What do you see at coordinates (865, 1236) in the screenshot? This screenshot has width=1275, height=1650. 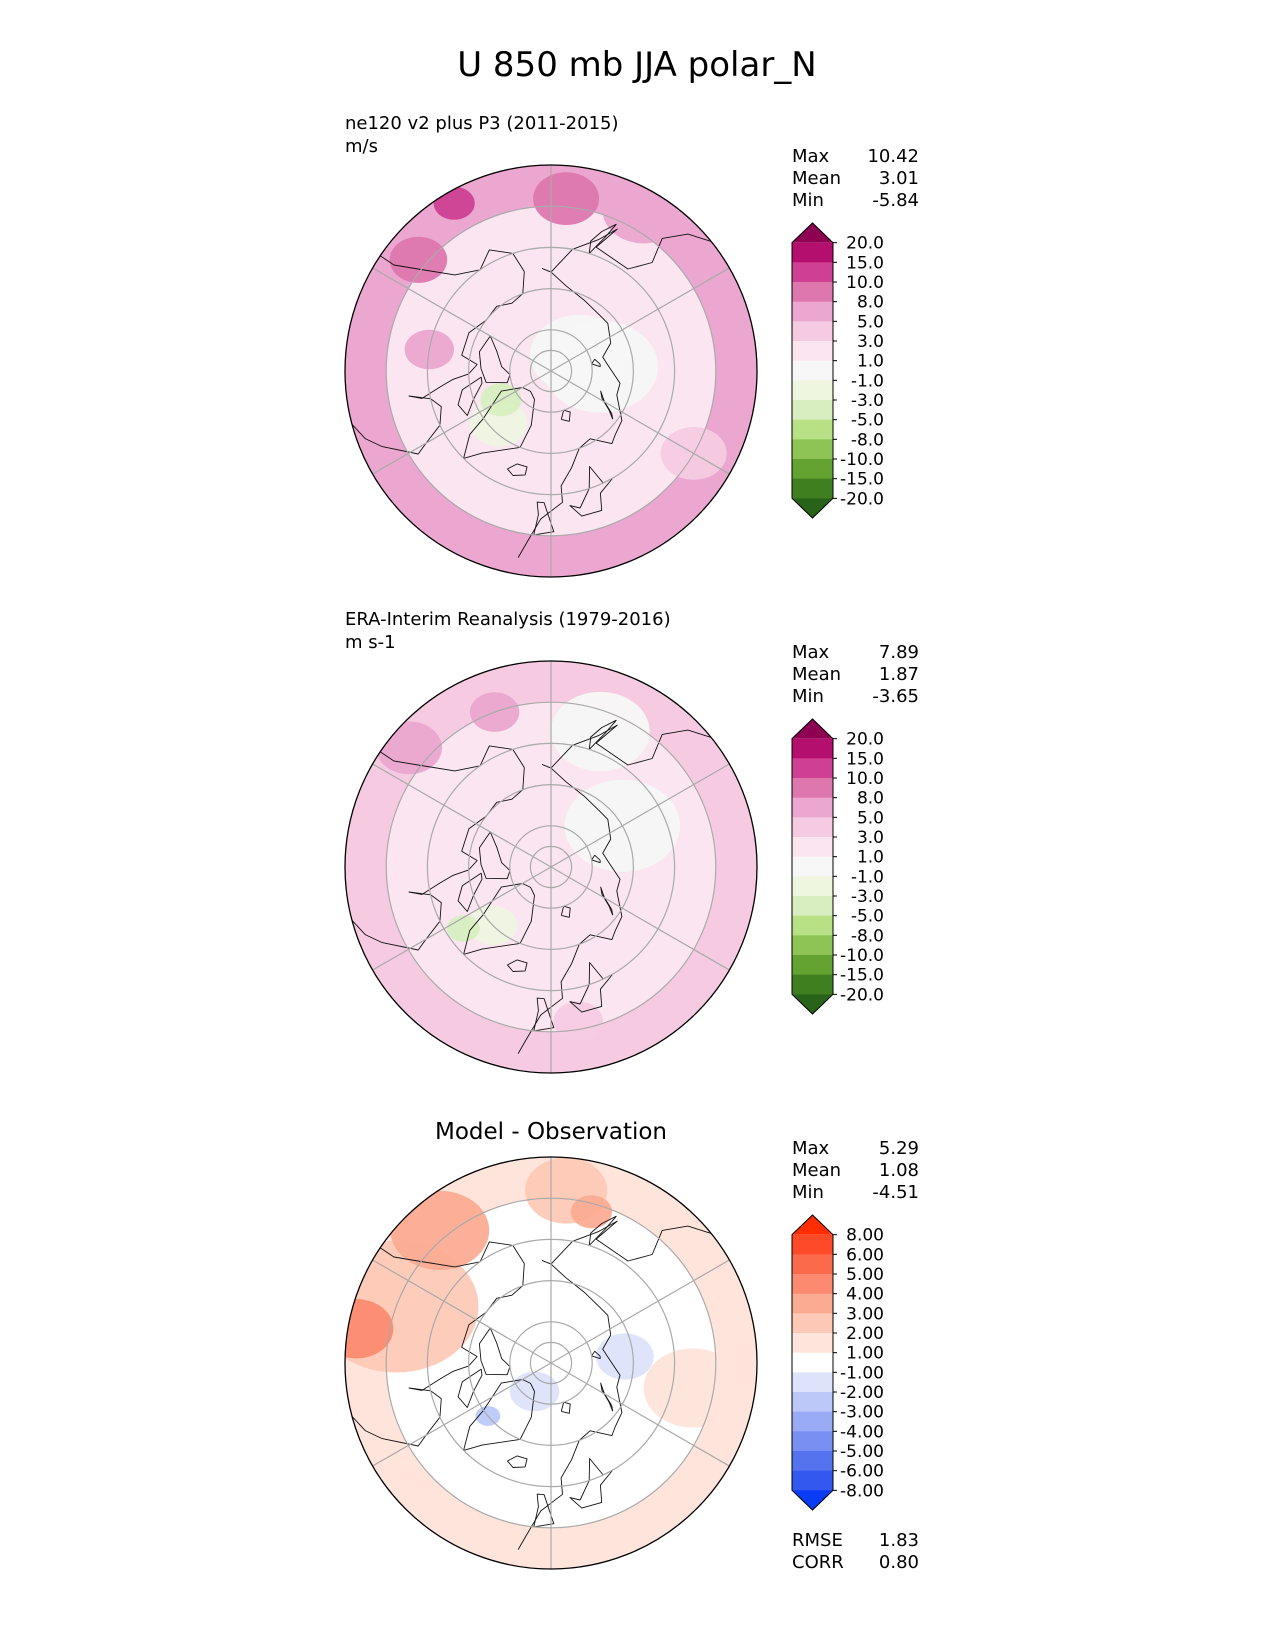 I see `colorbar-tick-label: 8.00` at bounding box center [865, 1236].